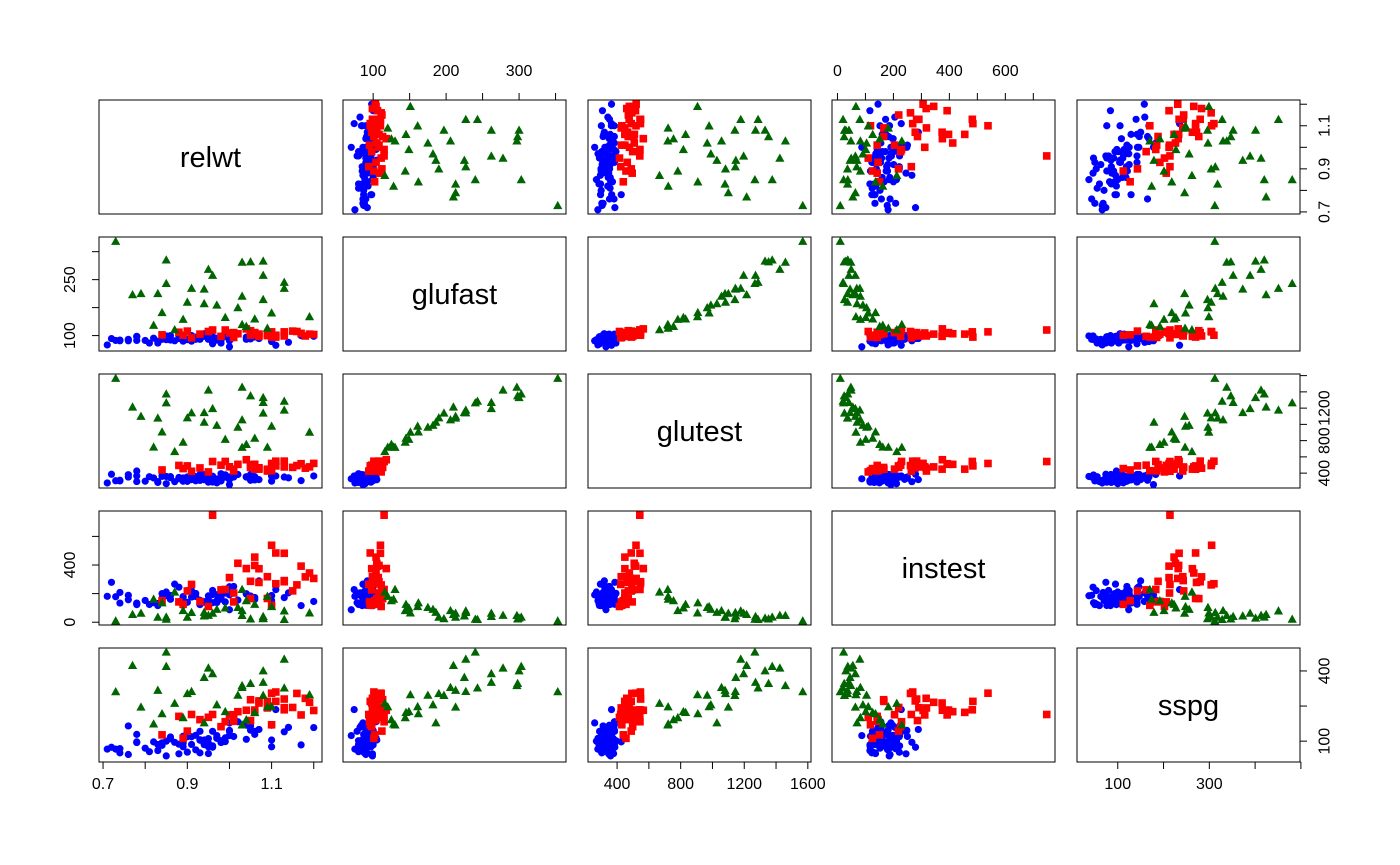 This screenshot has width=1400, height=865. What do you see at coordinates (877, 332) in the screenshot?
I see `point-square-g1-34-glufast-instest` at bounding box center [877, 332].